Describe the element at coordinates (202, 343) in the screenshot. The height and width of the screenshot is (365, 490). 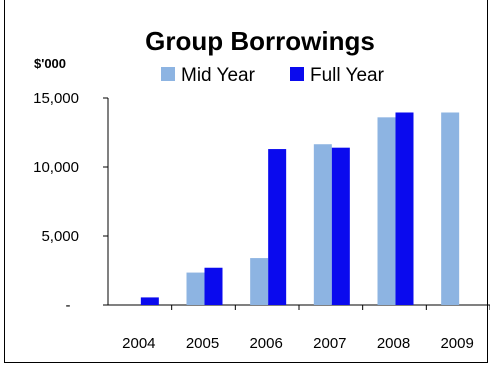
I see `x-tick-label: 2005` at that location.